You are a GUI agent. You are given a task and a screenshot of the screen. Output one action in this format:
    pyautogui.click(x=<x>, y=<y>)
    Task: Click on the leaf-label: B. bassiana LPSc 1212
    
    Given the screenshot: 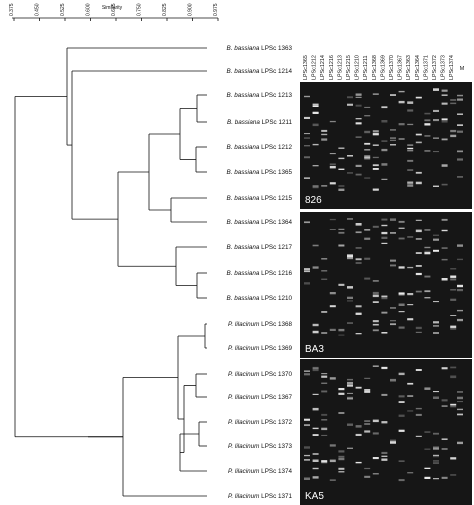 What is the action you would take?
    pyautogui.click(x=260, y=147)
    